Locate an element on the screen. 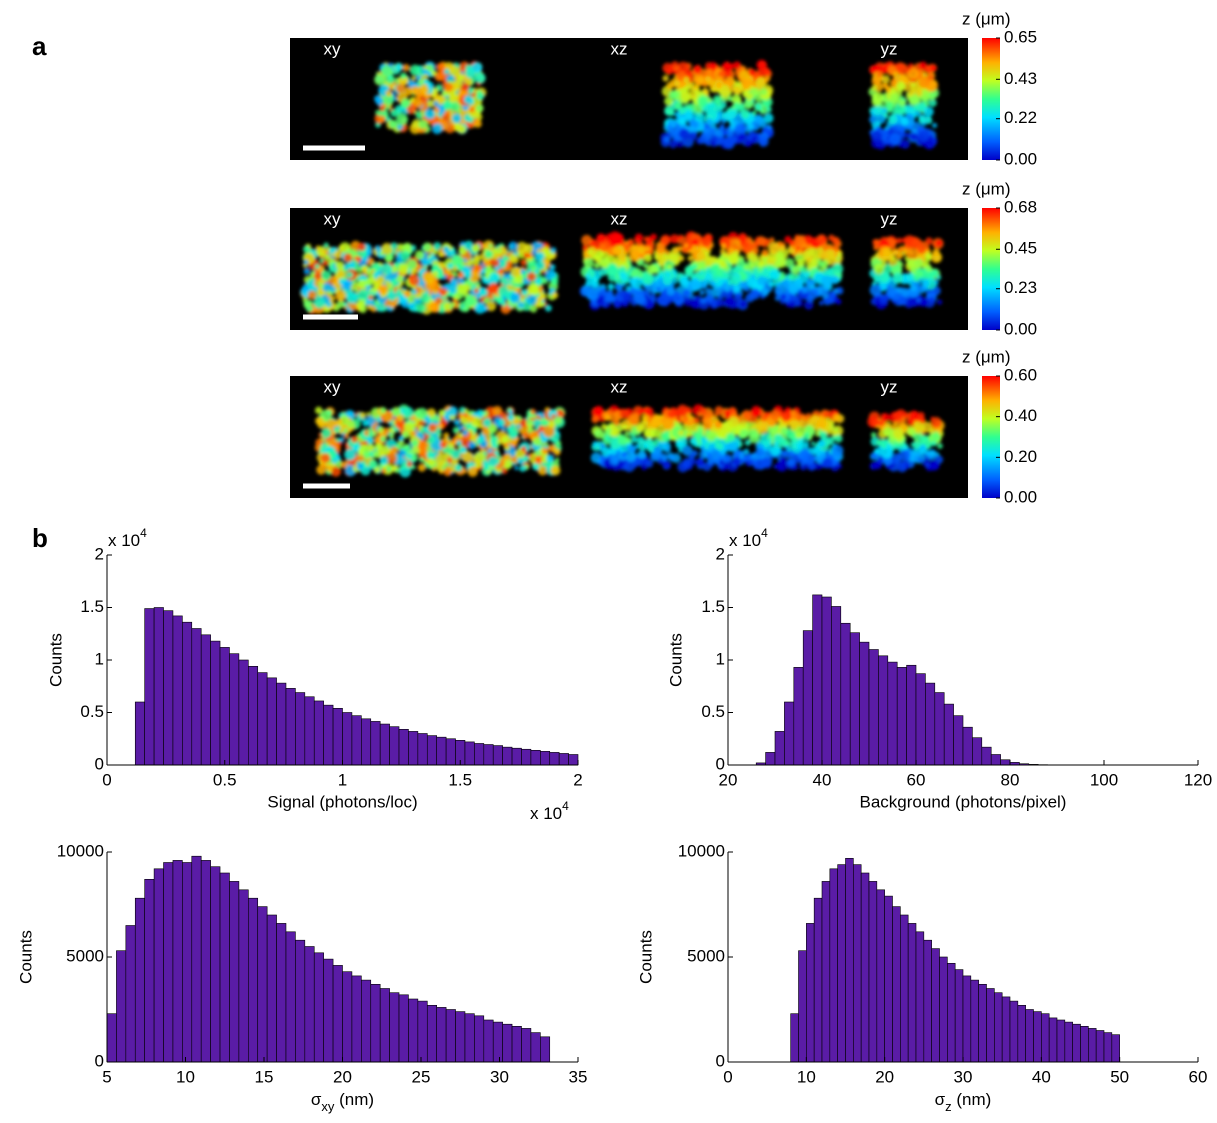  x-tick-label: 120 is located at coordinates (1198, 779).